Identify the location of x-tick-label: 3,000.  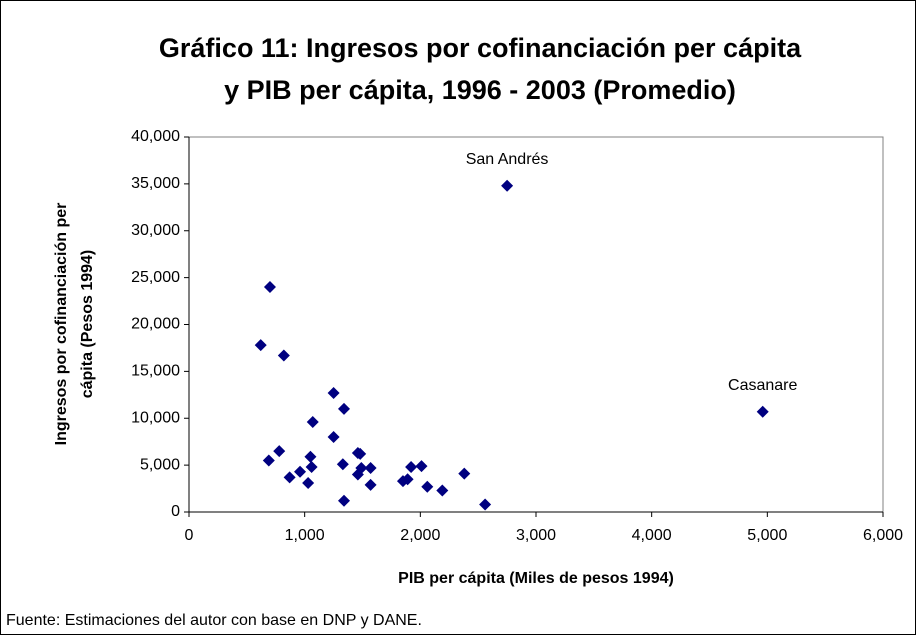
(536, 535).